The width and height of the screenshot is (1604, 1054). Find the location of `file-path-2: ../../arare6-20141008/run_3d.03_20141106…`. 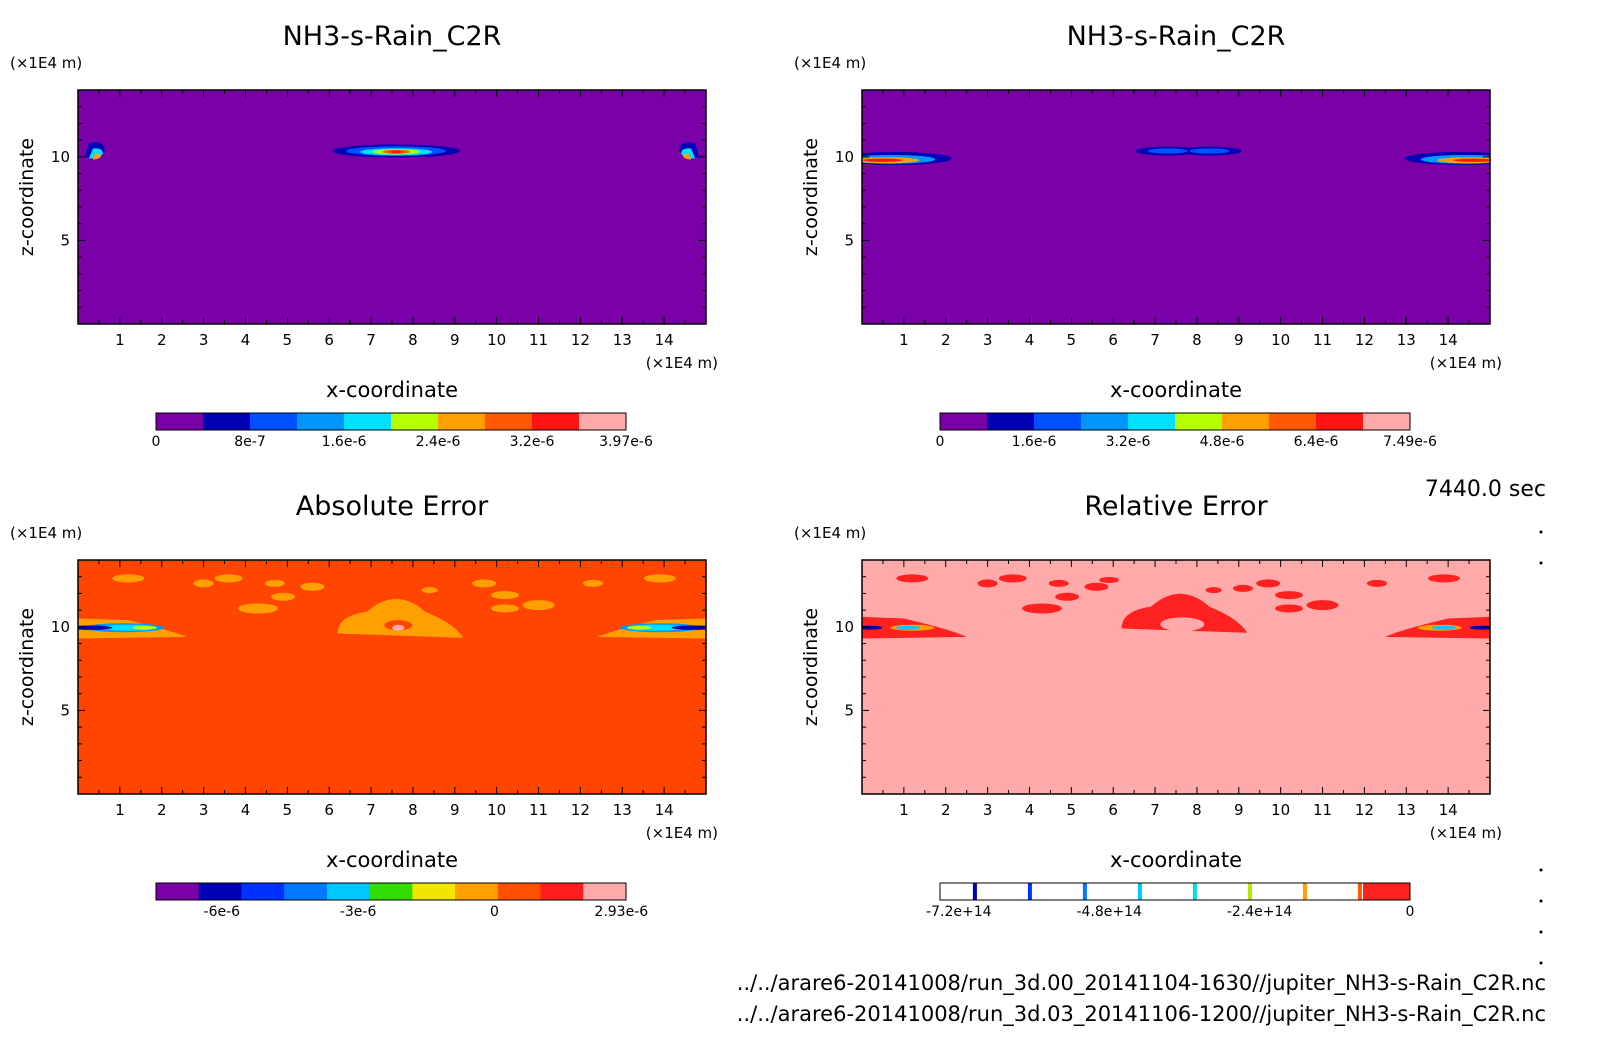

file-path-2: ../../arare6-20141008/run_3d.03_20141106… is located at coordinates (1141, 1014).